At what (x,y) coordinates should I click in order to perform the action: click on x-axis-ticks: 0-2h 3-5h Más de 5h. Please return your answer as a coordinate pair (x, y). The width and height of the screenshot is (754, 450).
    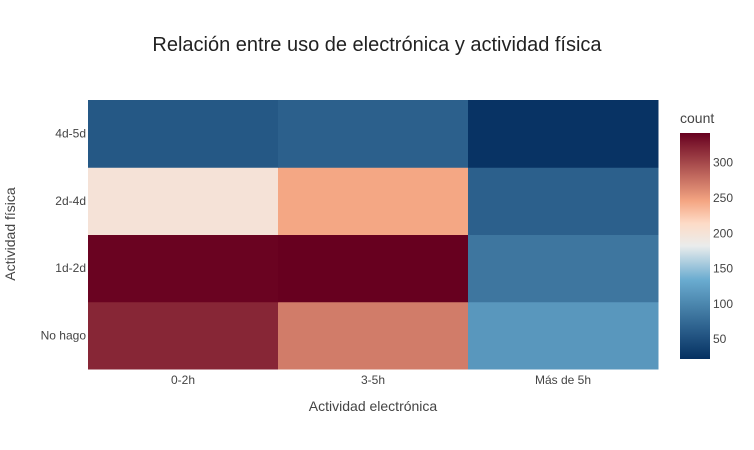
    Looking at the image, I should click on (381, 380).